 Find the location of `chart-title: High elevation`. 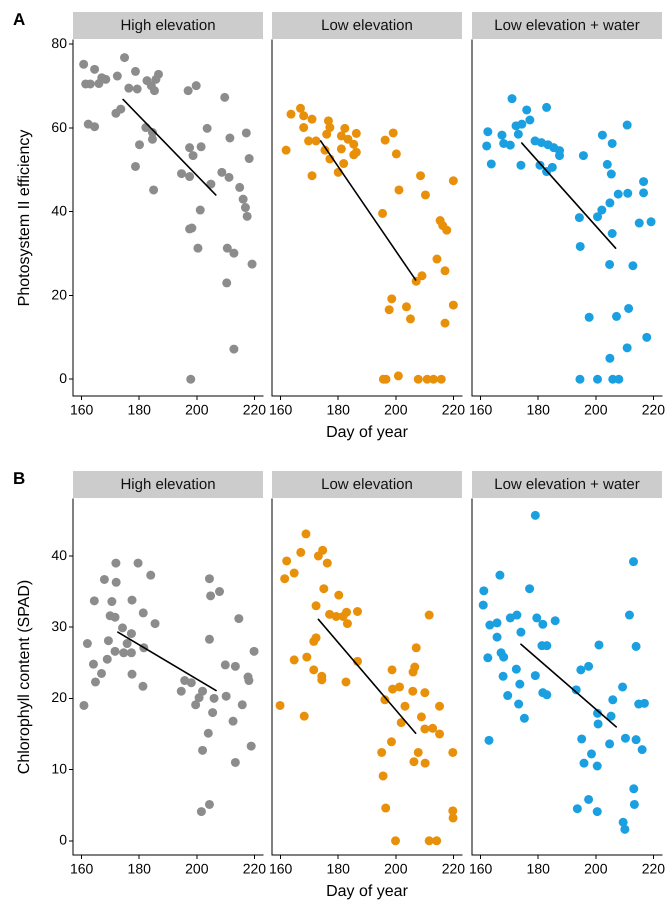

chart-title: High elevation is located at coordinates (168, 484).